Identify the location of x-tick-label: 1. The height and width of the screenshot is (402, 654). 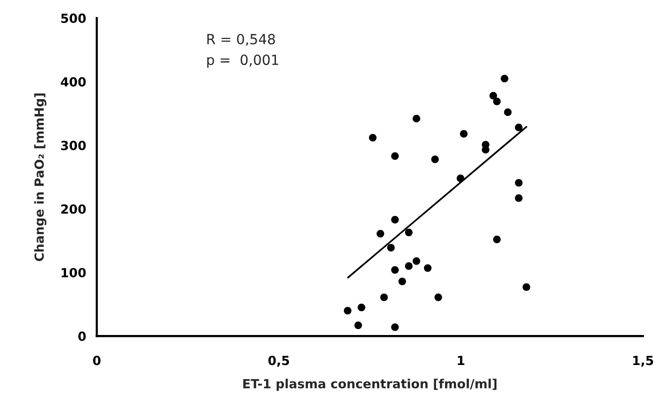
(461, 361).